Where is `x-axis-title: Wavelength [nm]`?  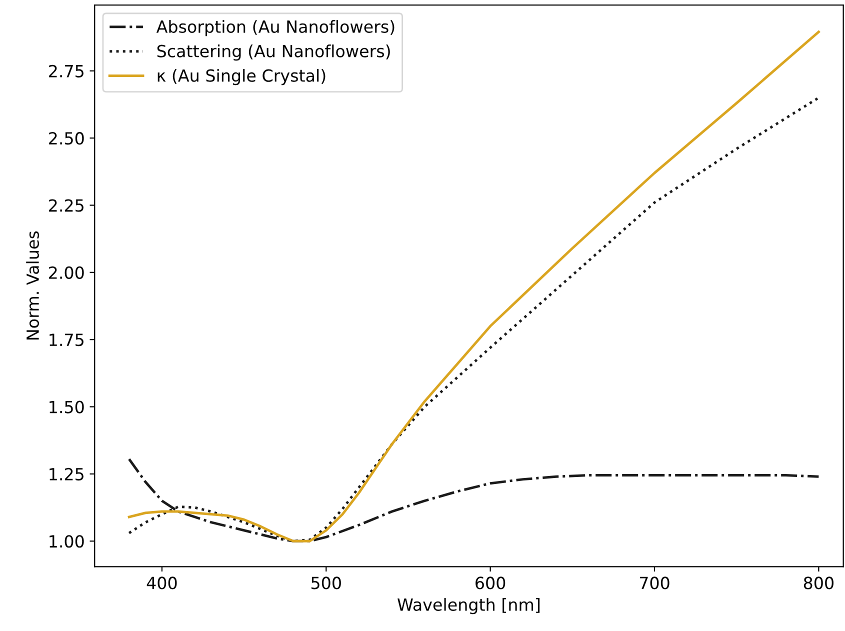 x-axis-title: Wavelength [nm] is located at coordinates (469, 606).